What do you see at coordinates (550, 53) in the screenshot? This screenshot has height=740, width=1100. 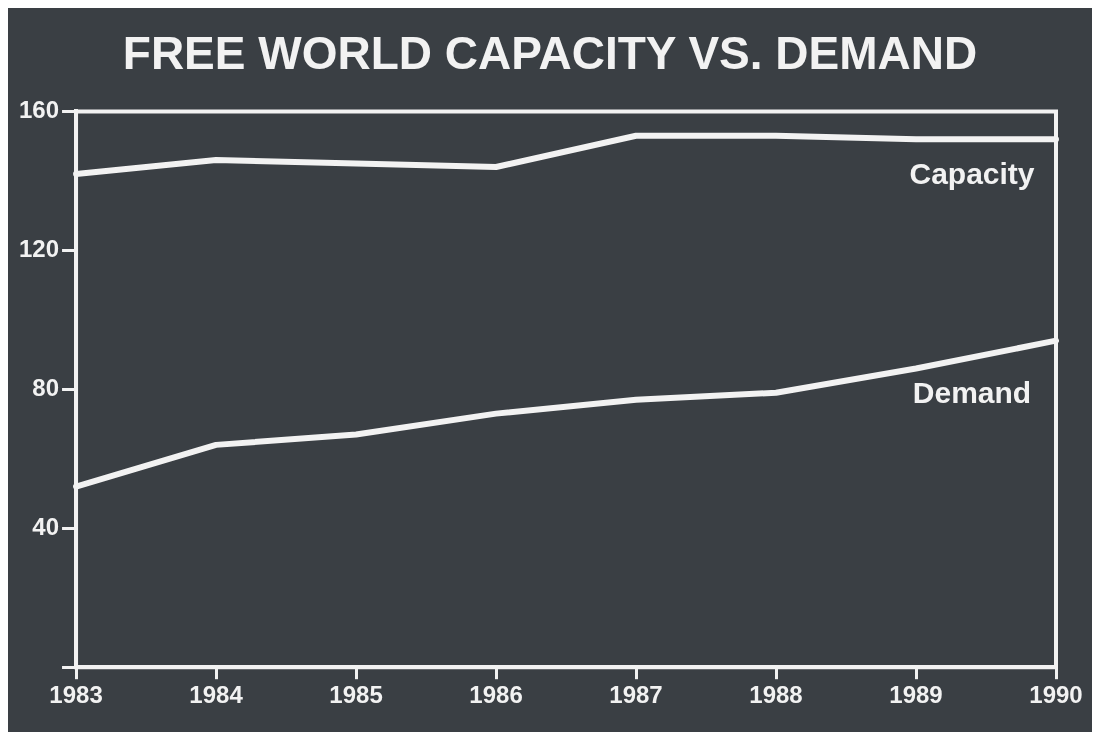 I see `chart-title: FREE WORLD CAPACITY VS. DEMAND` at bounding box center [550, 53].